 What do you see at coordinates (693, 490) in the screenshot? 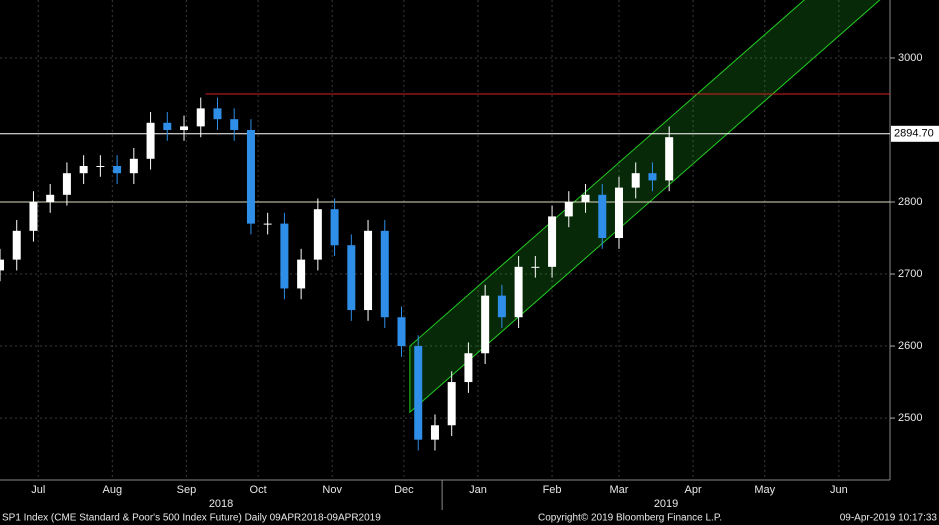
I see `x-tick-label: Apr` at bounding box center [693, 490].